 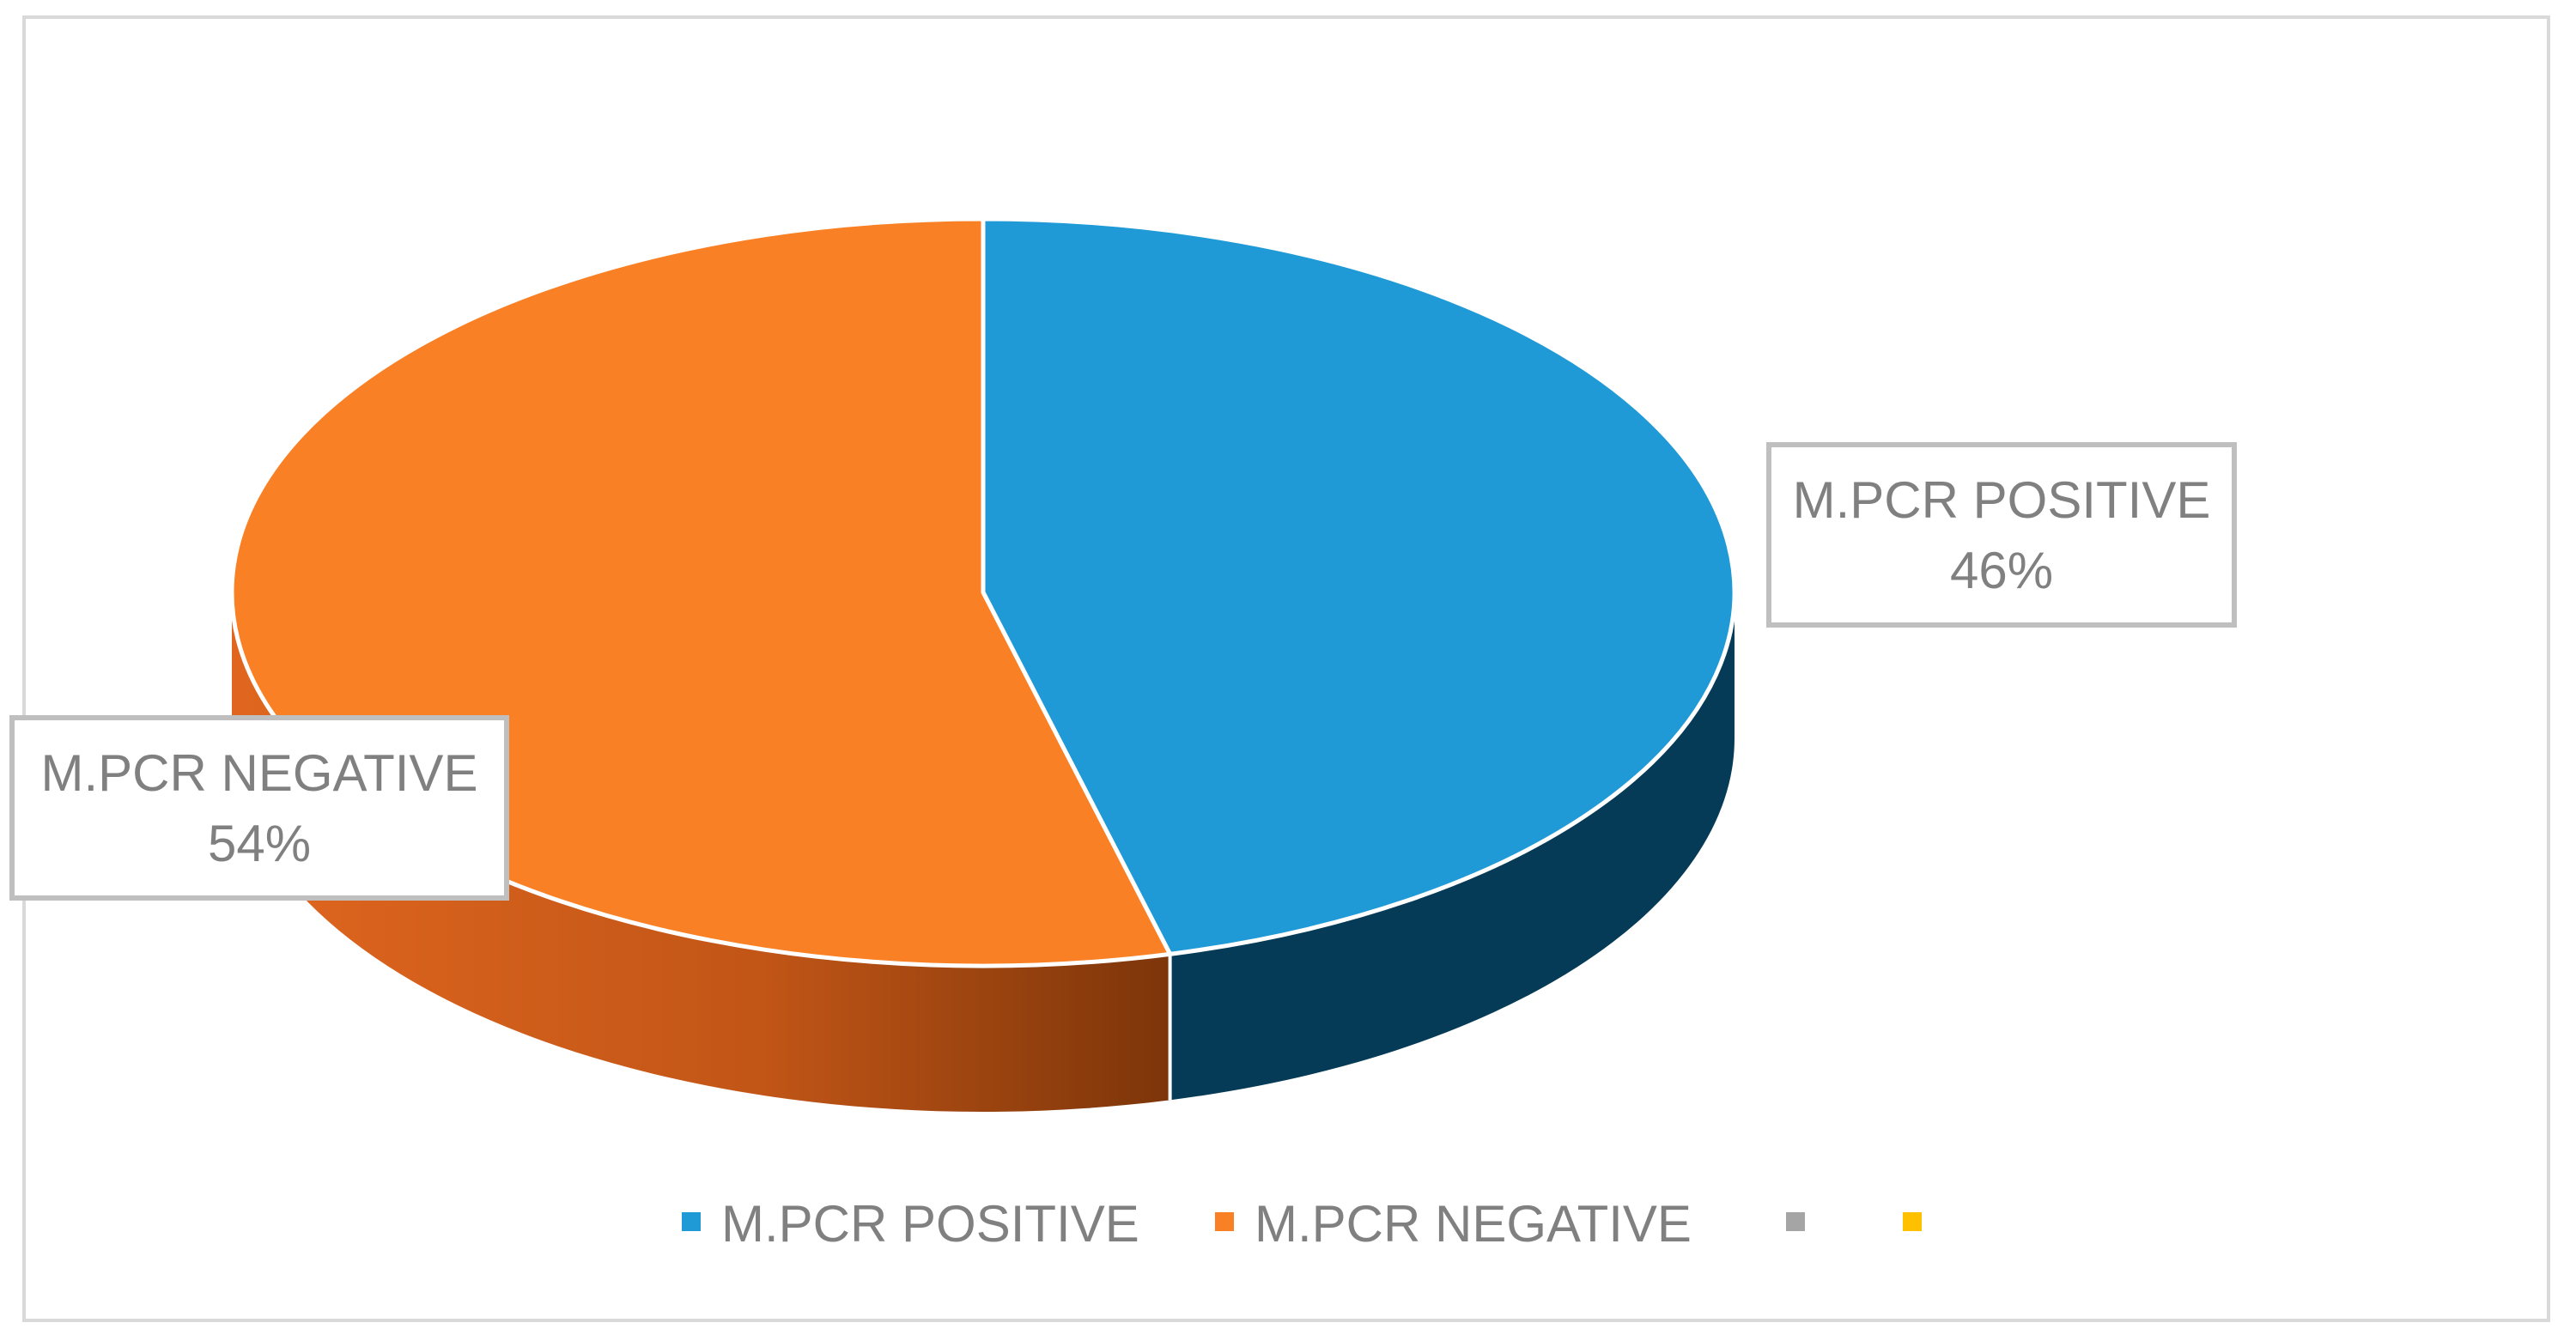 What do you see at coordinates (701, 852) in the screenshot?
I see `pie-side-negative` at bounding box center [701, 852].